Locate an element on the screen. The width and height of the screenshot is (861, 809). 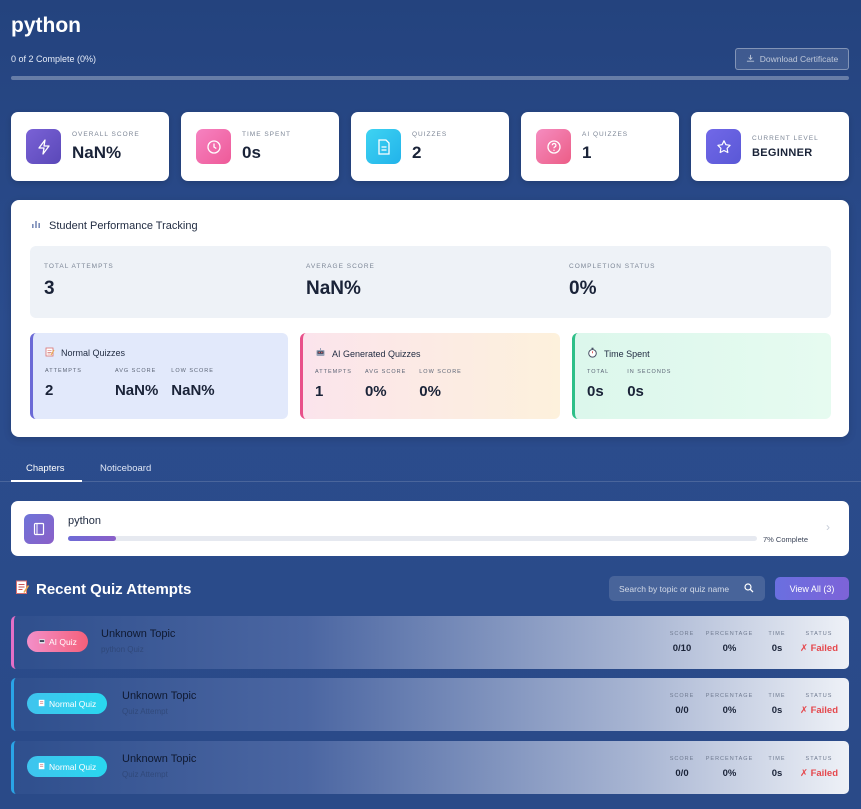
tab-chapters: Chapters is located at coordinates (45, 468).